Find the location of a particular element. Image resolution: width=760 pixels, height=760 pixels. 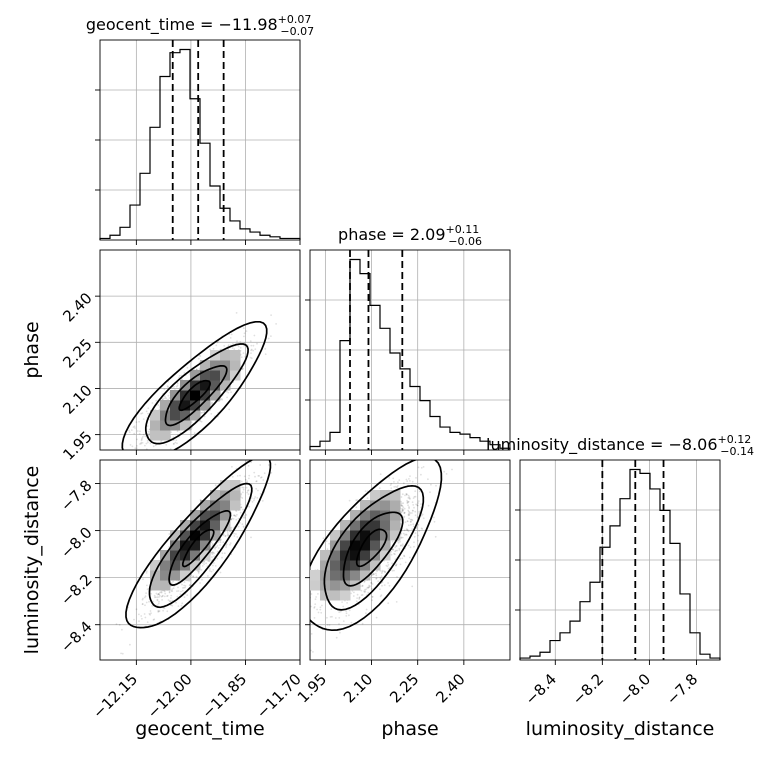

x-tick-label-phase: 2.10 is located at coordinates (358, 688).